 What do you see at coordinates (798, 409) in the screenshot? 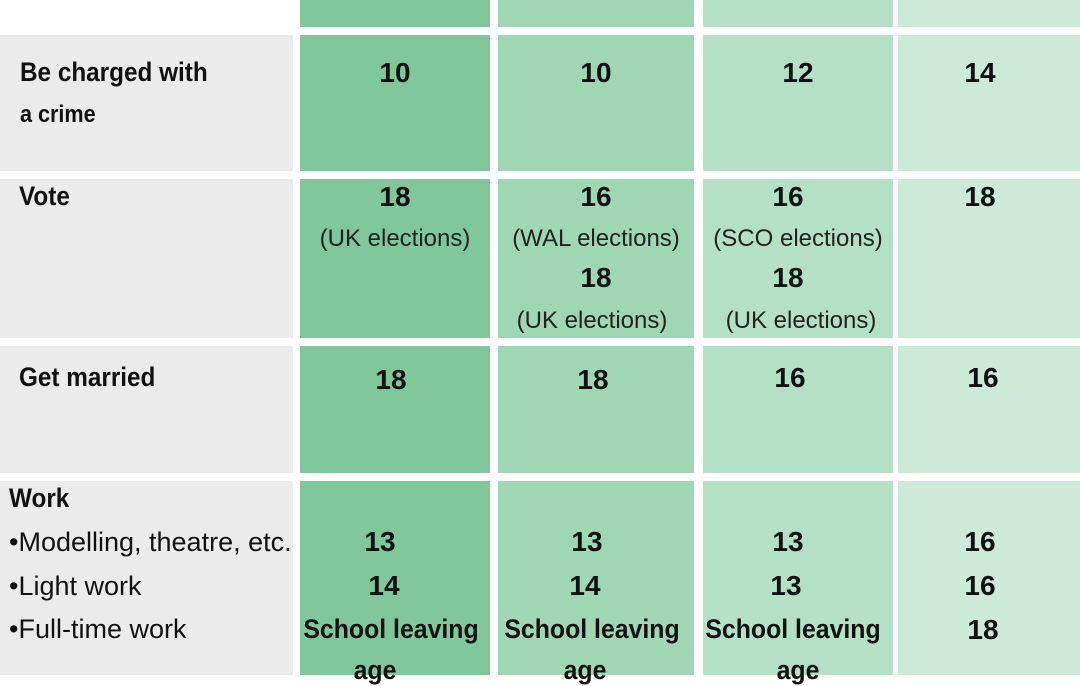
I see `row-married-cell-3: 16` at bounding box center [798, 409].